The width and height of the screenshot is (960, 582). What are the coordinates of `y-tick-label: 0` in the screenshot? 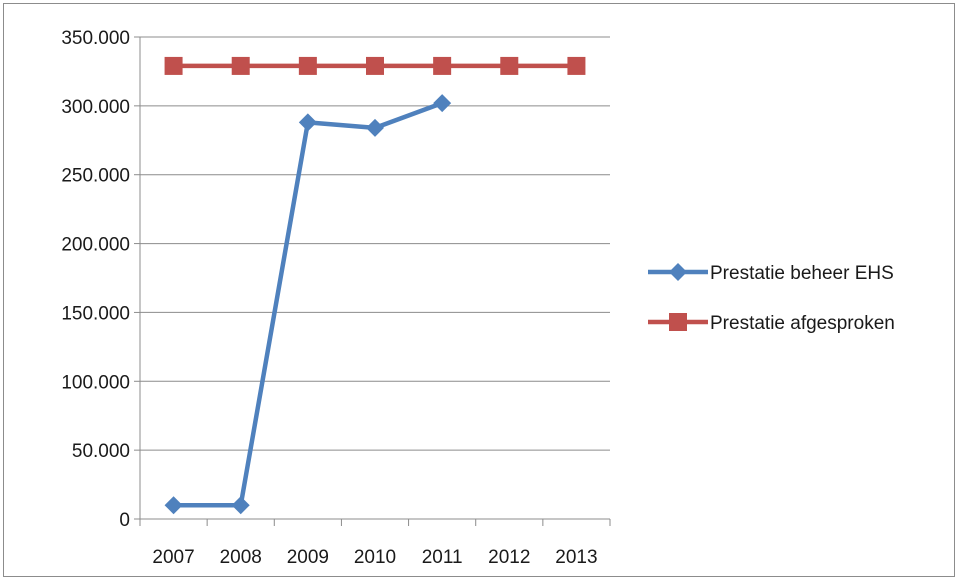 It's located at (124, 520).